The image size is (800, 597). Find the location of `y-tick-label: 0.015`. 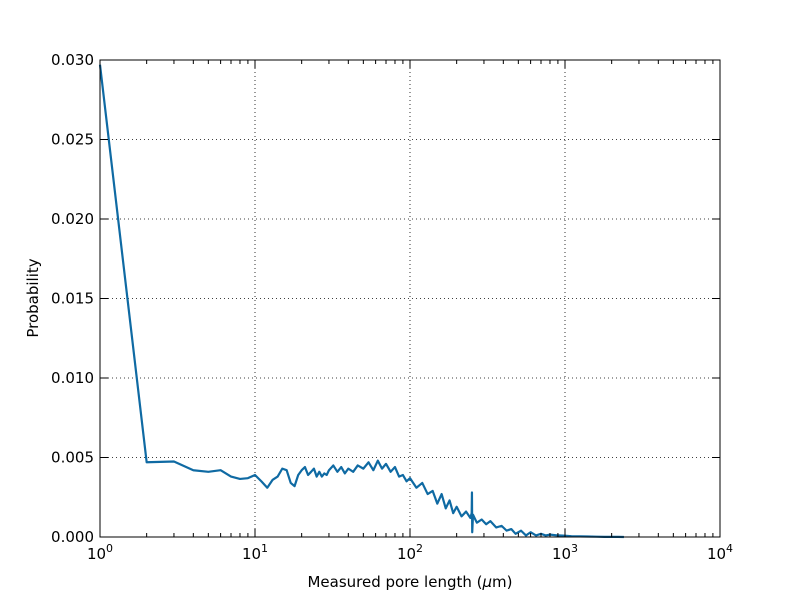

y-tick-label: 0.015 is located at coordinates (72, 299).